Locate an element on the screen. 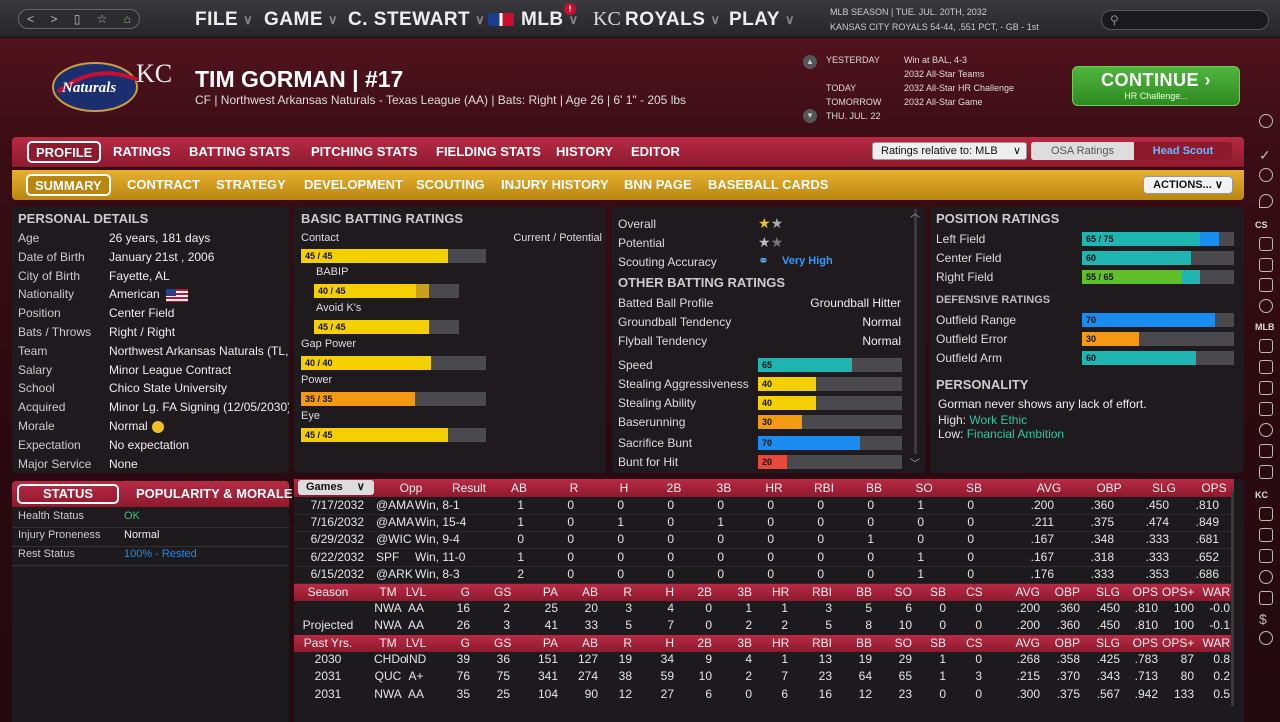 The image size is (1280, 722). checkmark-icon: ✓ is located at coordinates (1265, 155).